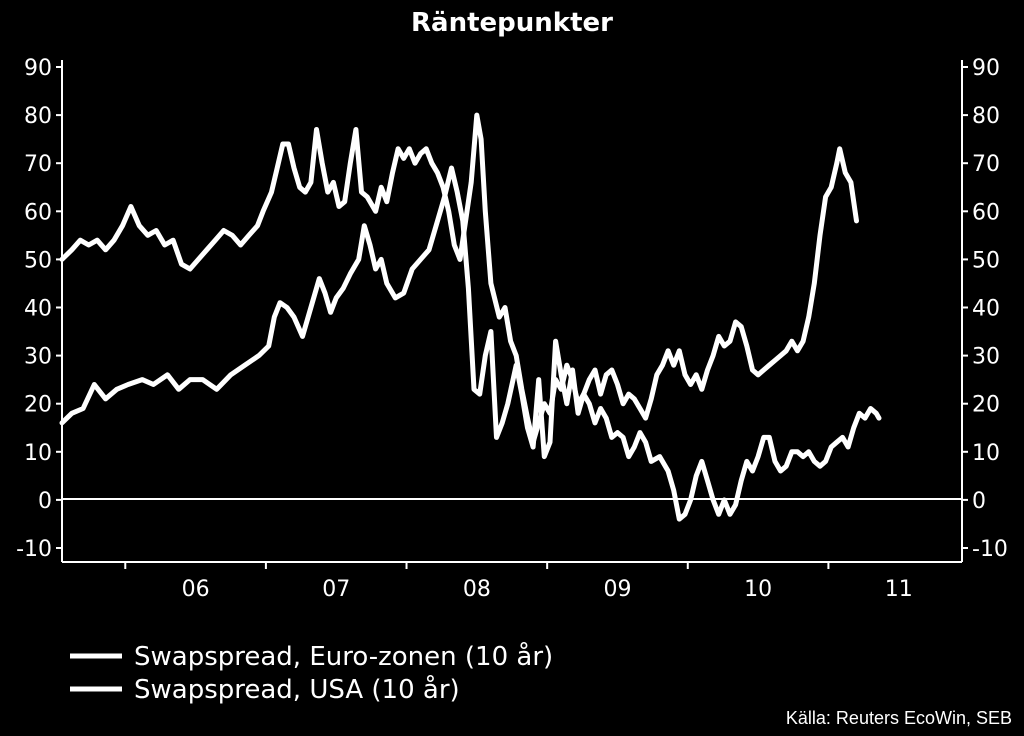  What do you see at coordinates (986, 453) in the screenshot?
I see `y-tick-label-right: 10` at bounding box center [986, 453].